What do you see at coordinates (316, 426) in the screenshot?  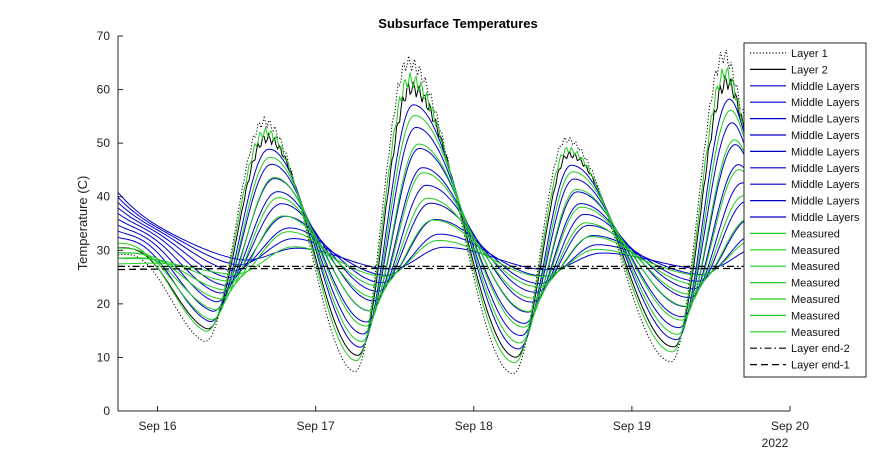 I see `x-tick-label: Sep 17` at bounding box center [316, 426].